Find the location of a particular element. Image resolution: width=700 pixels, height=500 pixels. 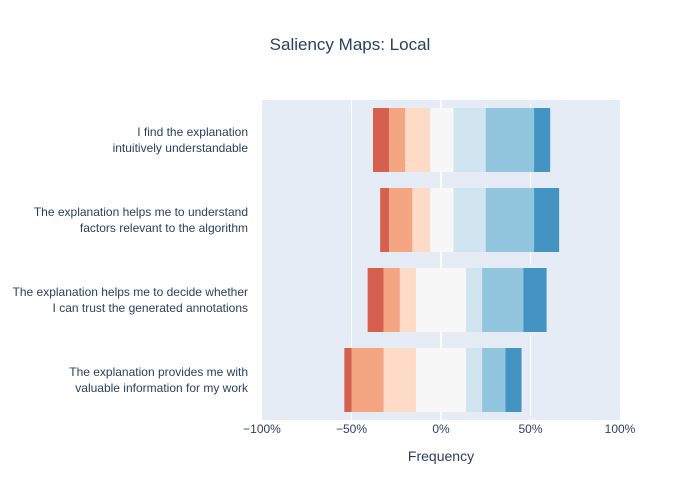

x-axis-title: Frequency is located at coordinates (441, 456).